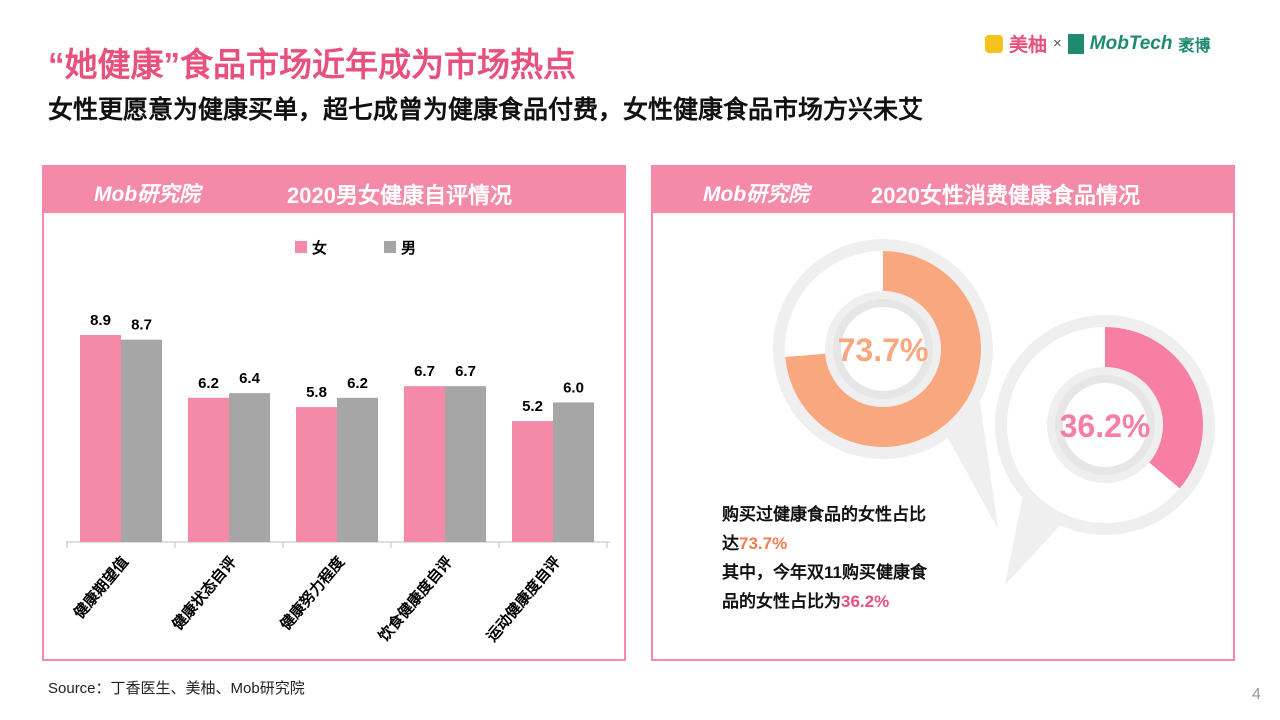  What do you see at coordinates (141, 325) in the screenshot?
I see `value-label: 8.7` at bounding box center [141, 325].